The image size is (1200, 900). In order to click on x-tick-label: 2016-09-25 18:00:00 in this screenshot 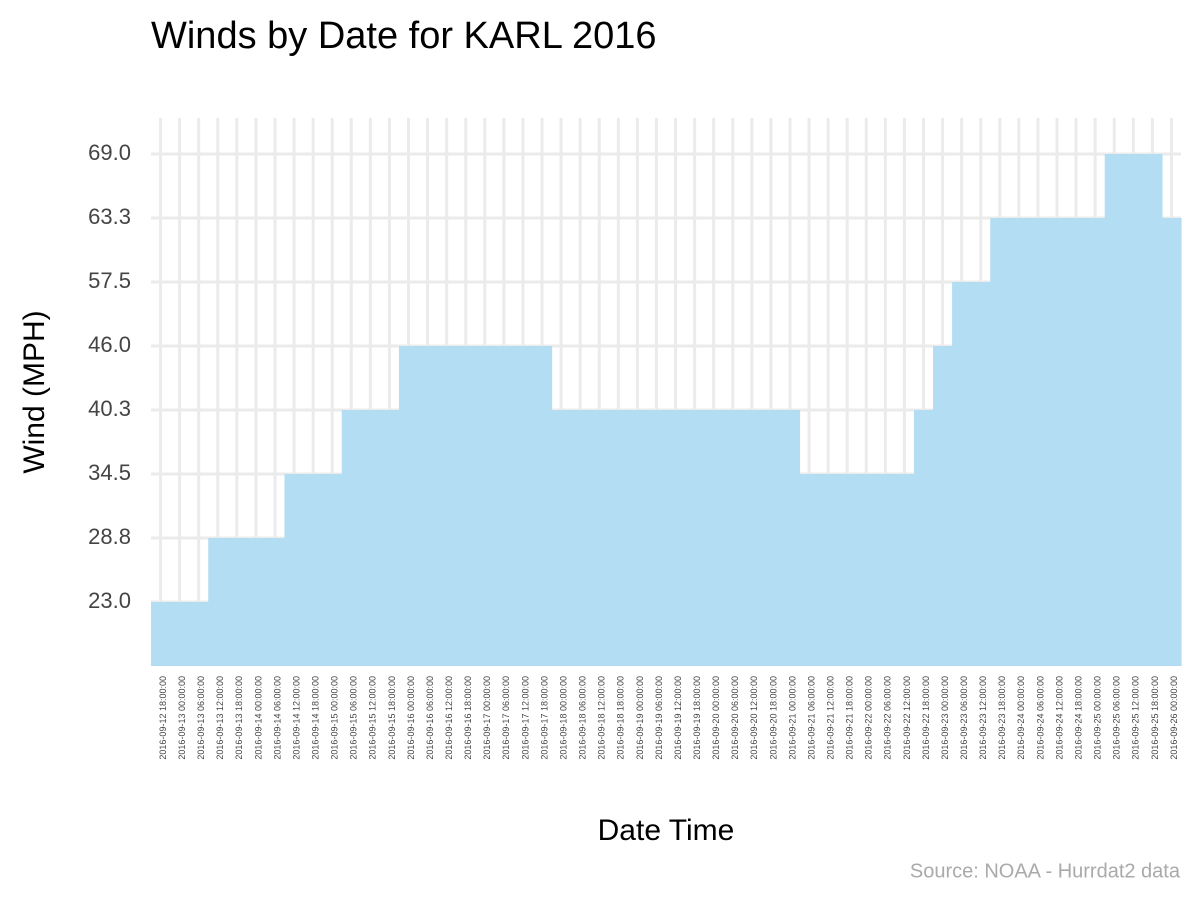, I will do `click(1155, 718)`.